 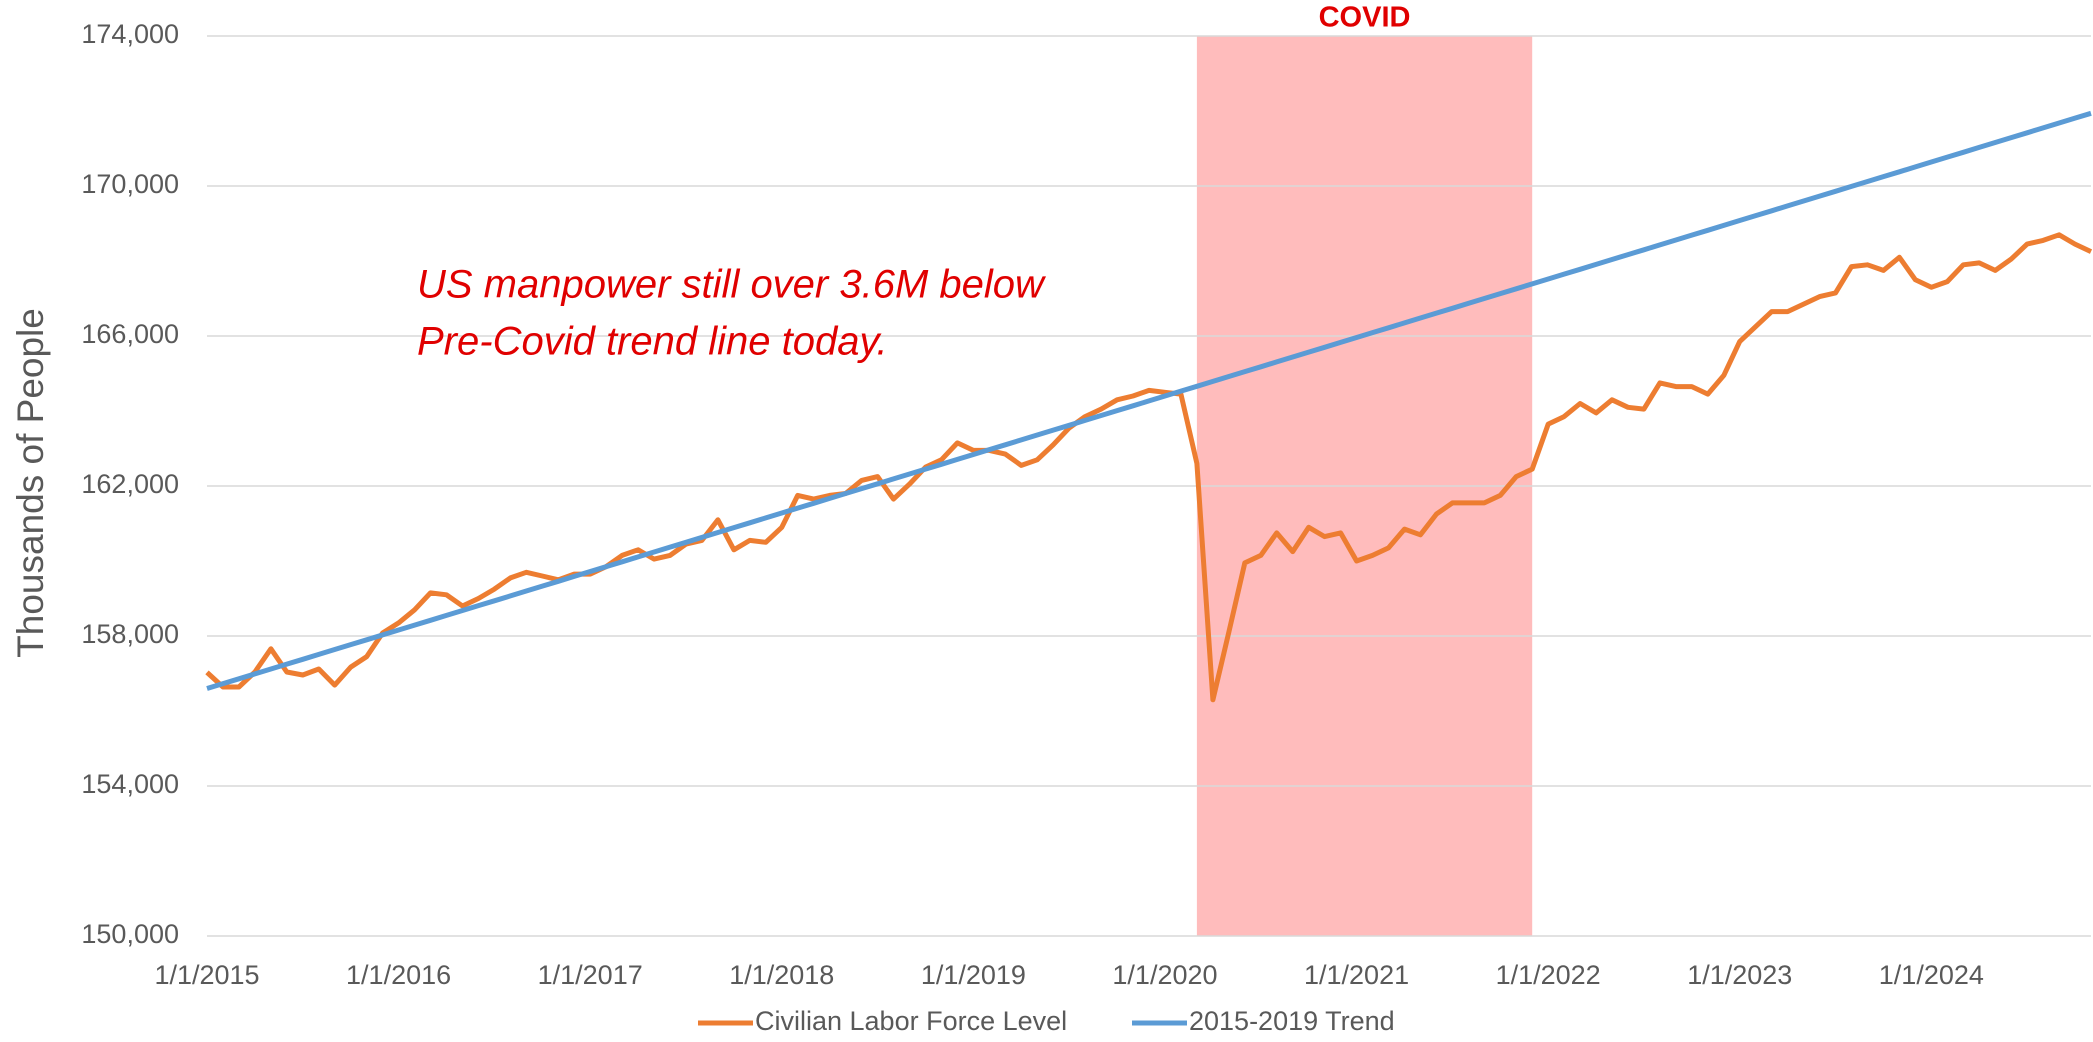 What do you see at coordinates (130, 34) in the screenshot?
I see `y-tick-label: 174,000` at bounding box center [130, 34].